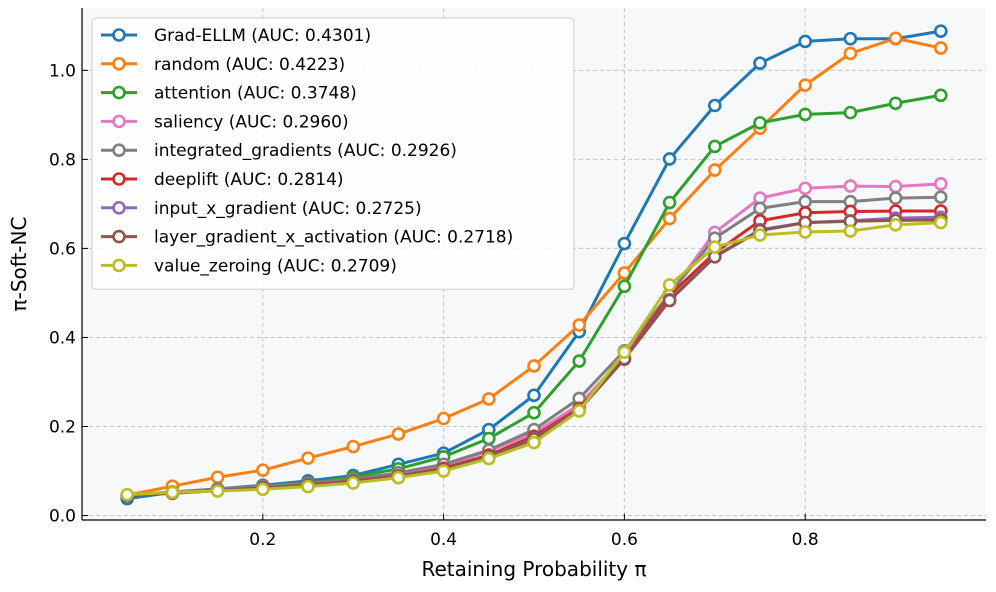  Describe the element at coordinates (62, 71) in the screenshot. I see `y-tick-label: 1.0` at that location.